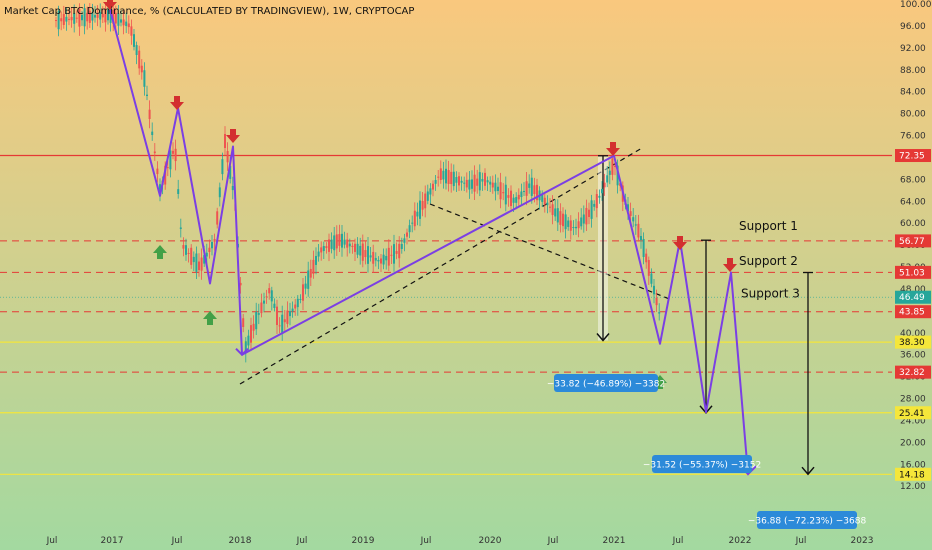 The width and height of the screenshot is (932, 550). Describe the element at coordinates (912, 242) in the screenshot. I see `price-label-1: 56.77` at that location.